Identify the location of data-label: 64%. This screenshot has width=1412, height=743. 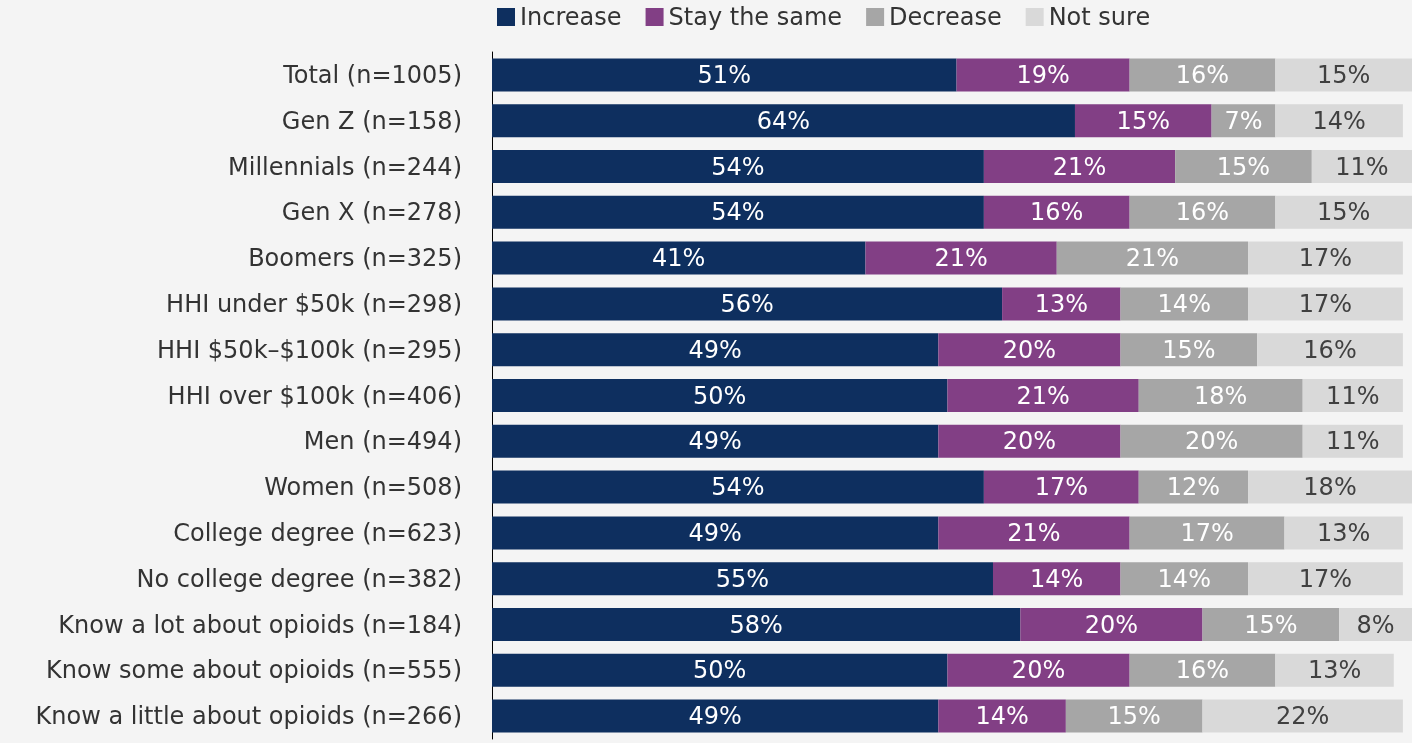
(783, 120).